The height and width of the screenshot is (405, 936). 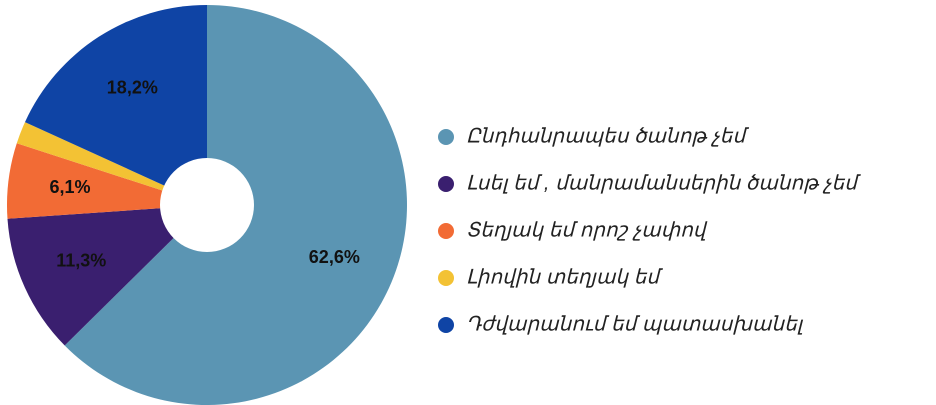 I want to click on legend-label: Տեղյակ եմ որոշ չափով, so click(x=587, y=230).